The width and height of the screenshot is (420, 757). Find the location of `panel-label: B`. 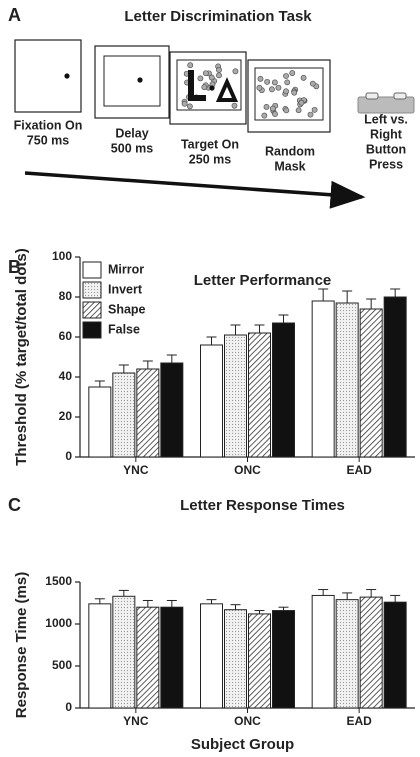

panel-label: B is located at coordinates (14, 267).